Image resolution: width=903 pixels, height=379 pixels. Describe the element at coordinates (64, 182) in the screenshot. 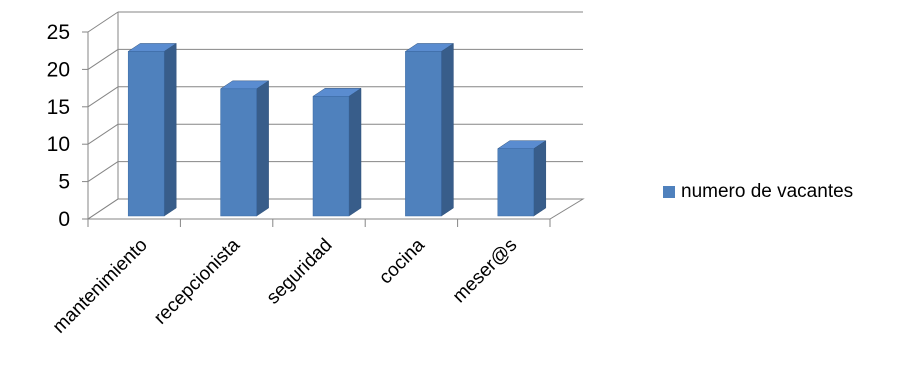

I see `y-tick-label: 5` at that location.